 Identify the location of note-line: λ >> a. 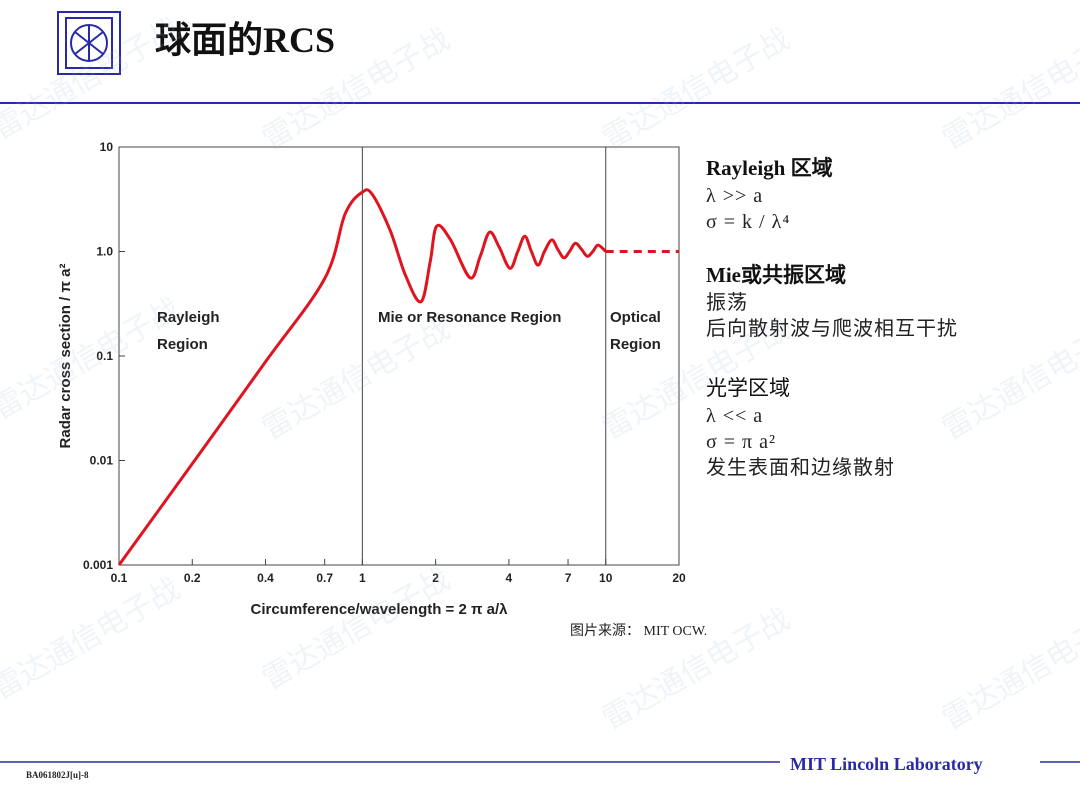
(734, 196).